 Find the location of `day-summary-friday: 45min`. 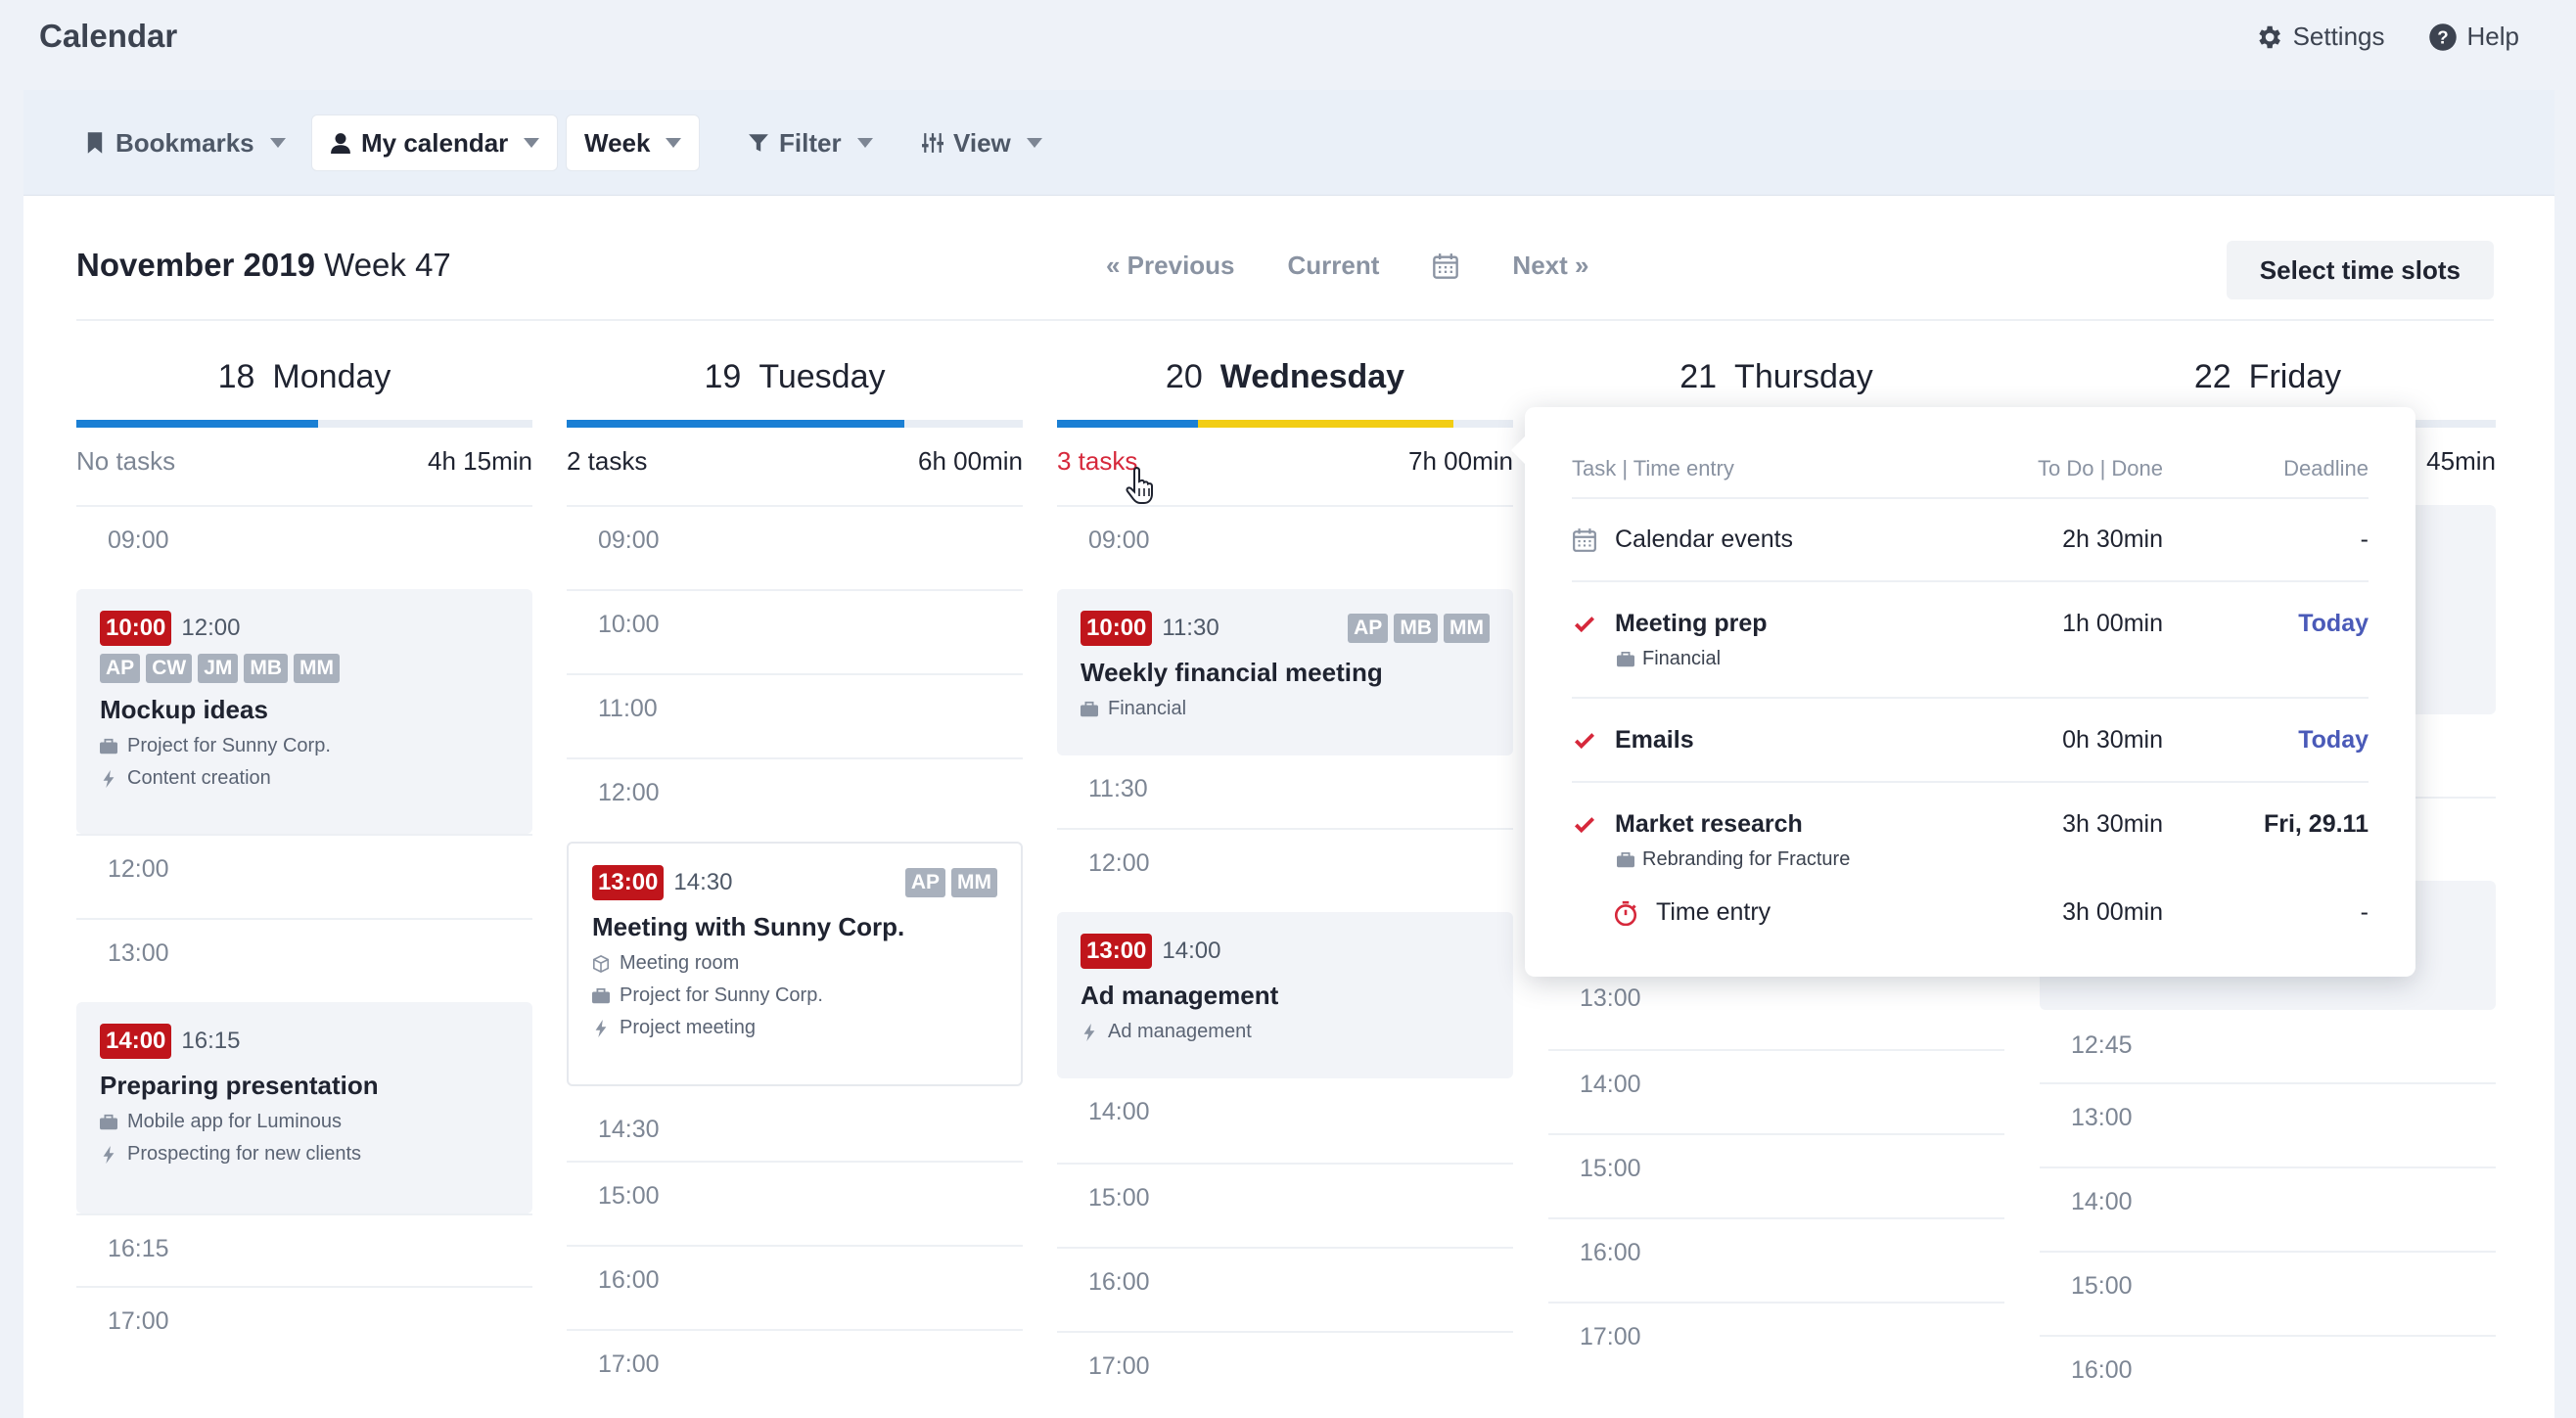

day-summary-friday: 45min is located at coordinates (2268, 461).